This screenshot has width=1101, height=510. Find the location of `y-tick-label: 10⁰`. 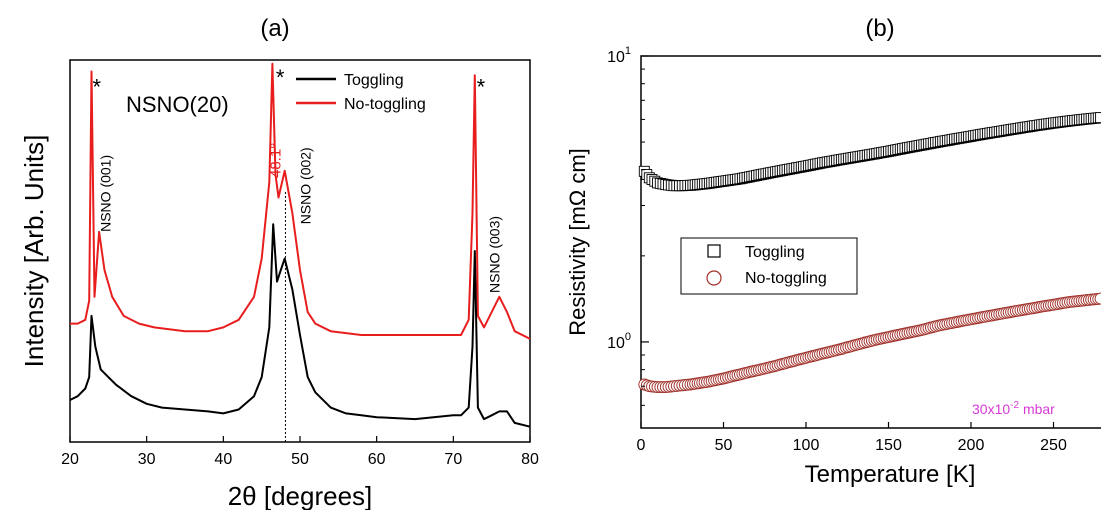

y-tick-label: 10⁰ is located at coordinates (619, 341).